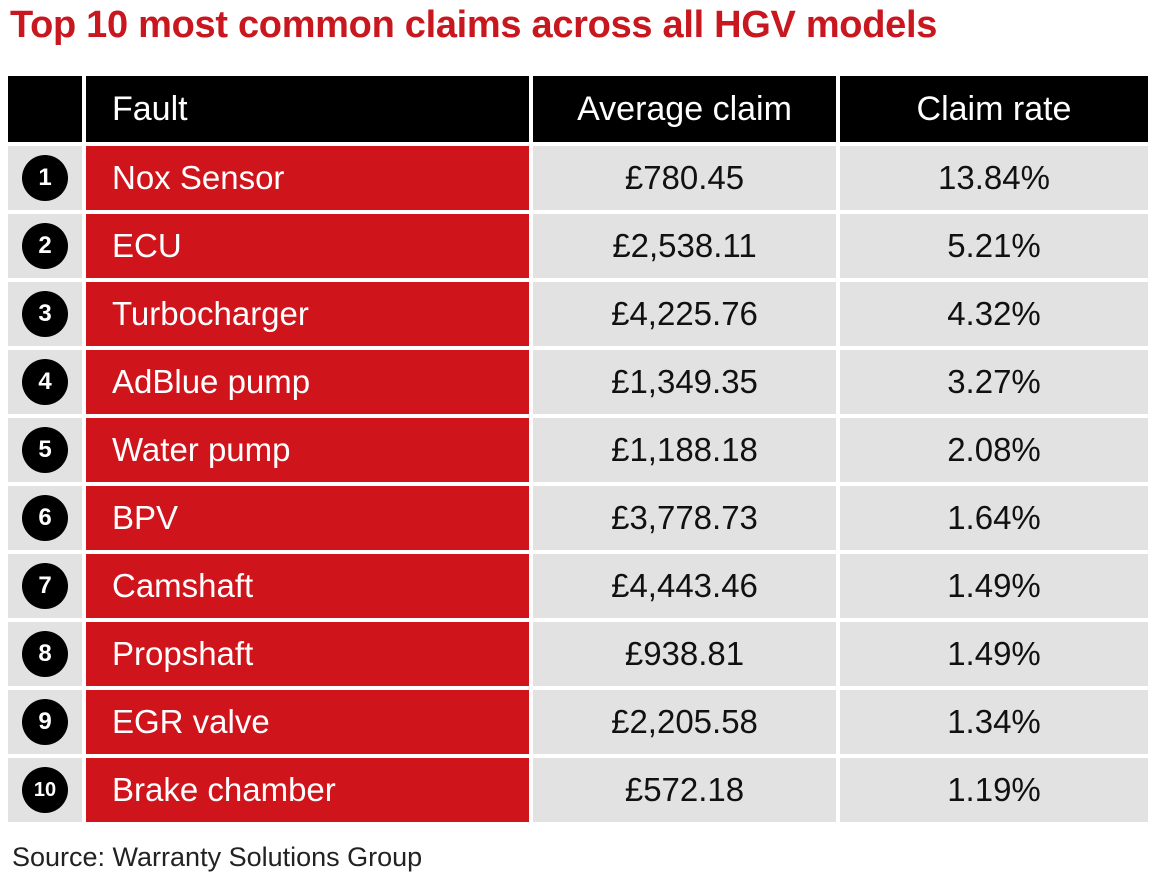  I want to click on rank-cell: 10, so click(45, 790).